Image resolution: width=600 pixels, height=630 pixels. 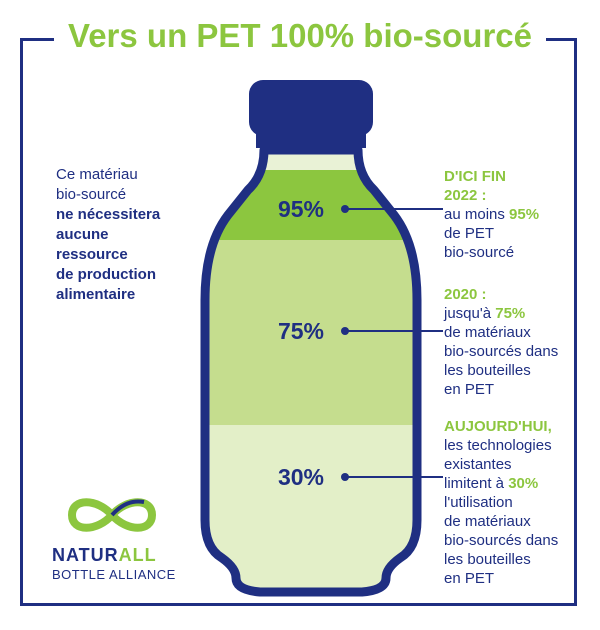 I want to click on annotation-highlight: 30%, so click(x=523, y=483).